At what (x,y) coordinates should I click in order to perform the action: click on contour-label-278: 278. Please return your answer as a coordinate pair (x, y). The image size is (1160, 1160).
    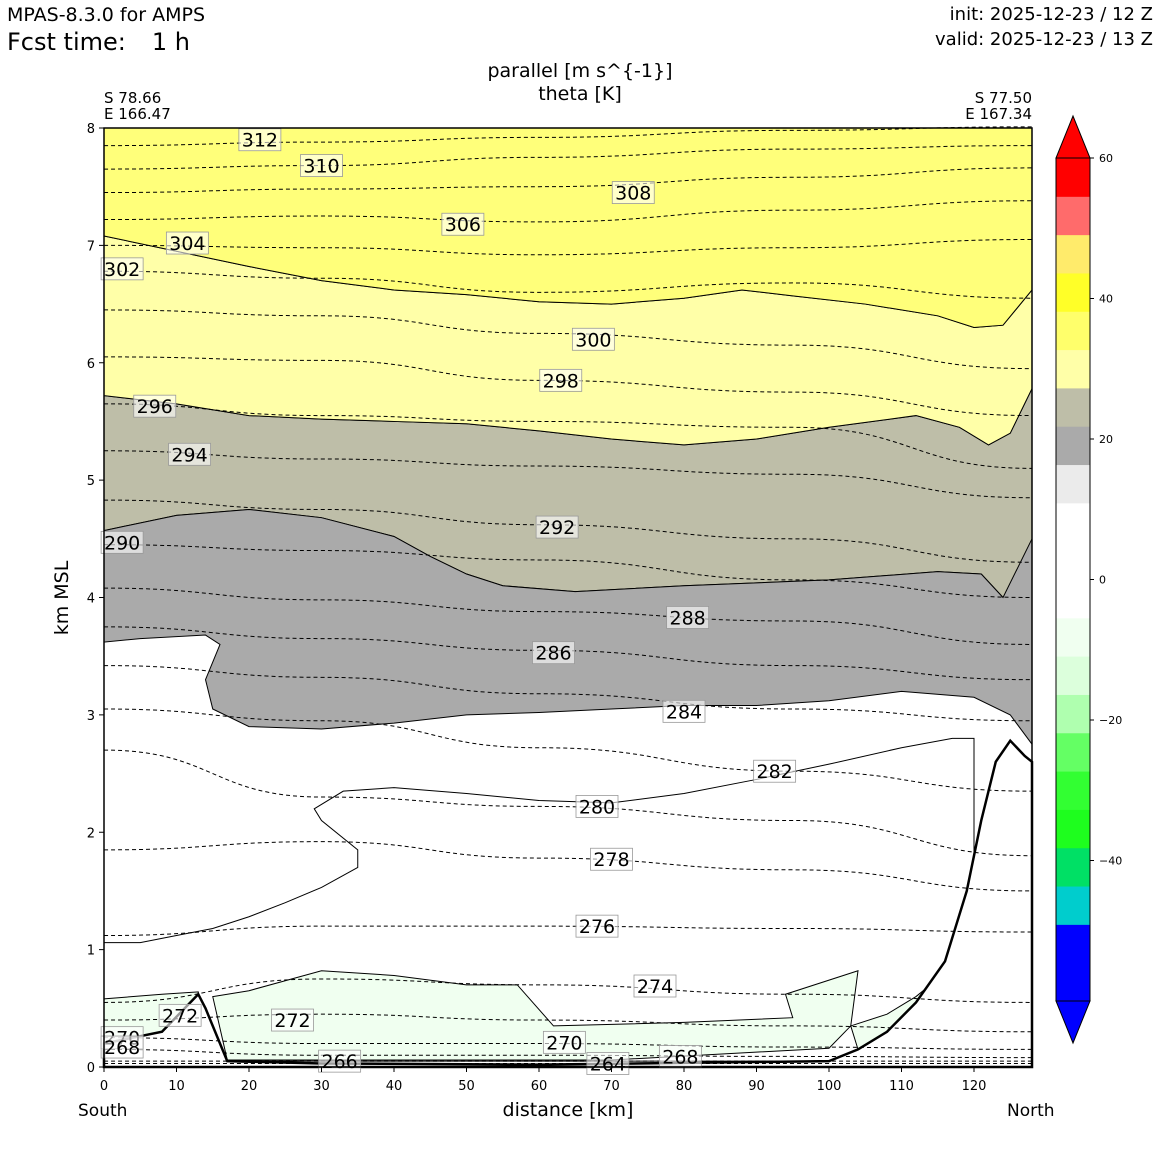
    Looking at the image, I should click on (611, 860).